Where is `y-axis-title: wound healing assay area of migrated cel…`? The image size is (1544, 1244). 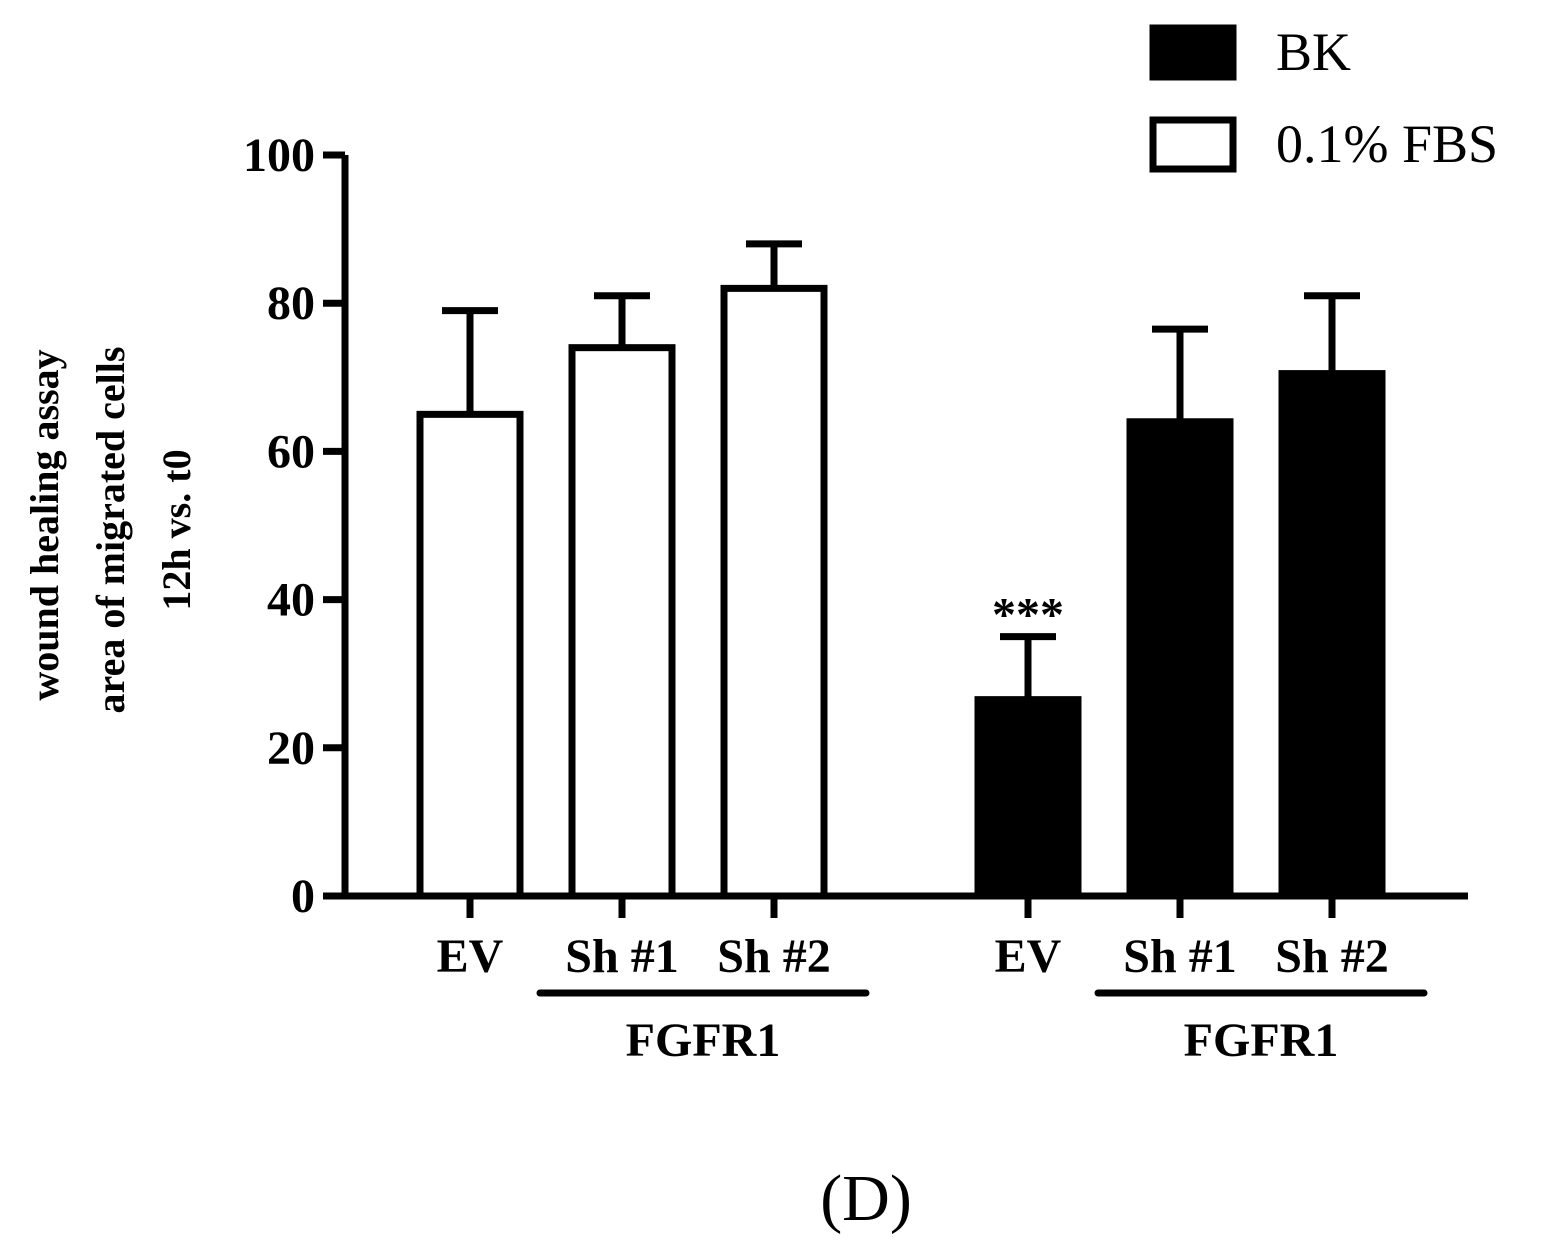
y-axis-title: wound healing assay area of migrated cel… is located at coordinates (110, 530).